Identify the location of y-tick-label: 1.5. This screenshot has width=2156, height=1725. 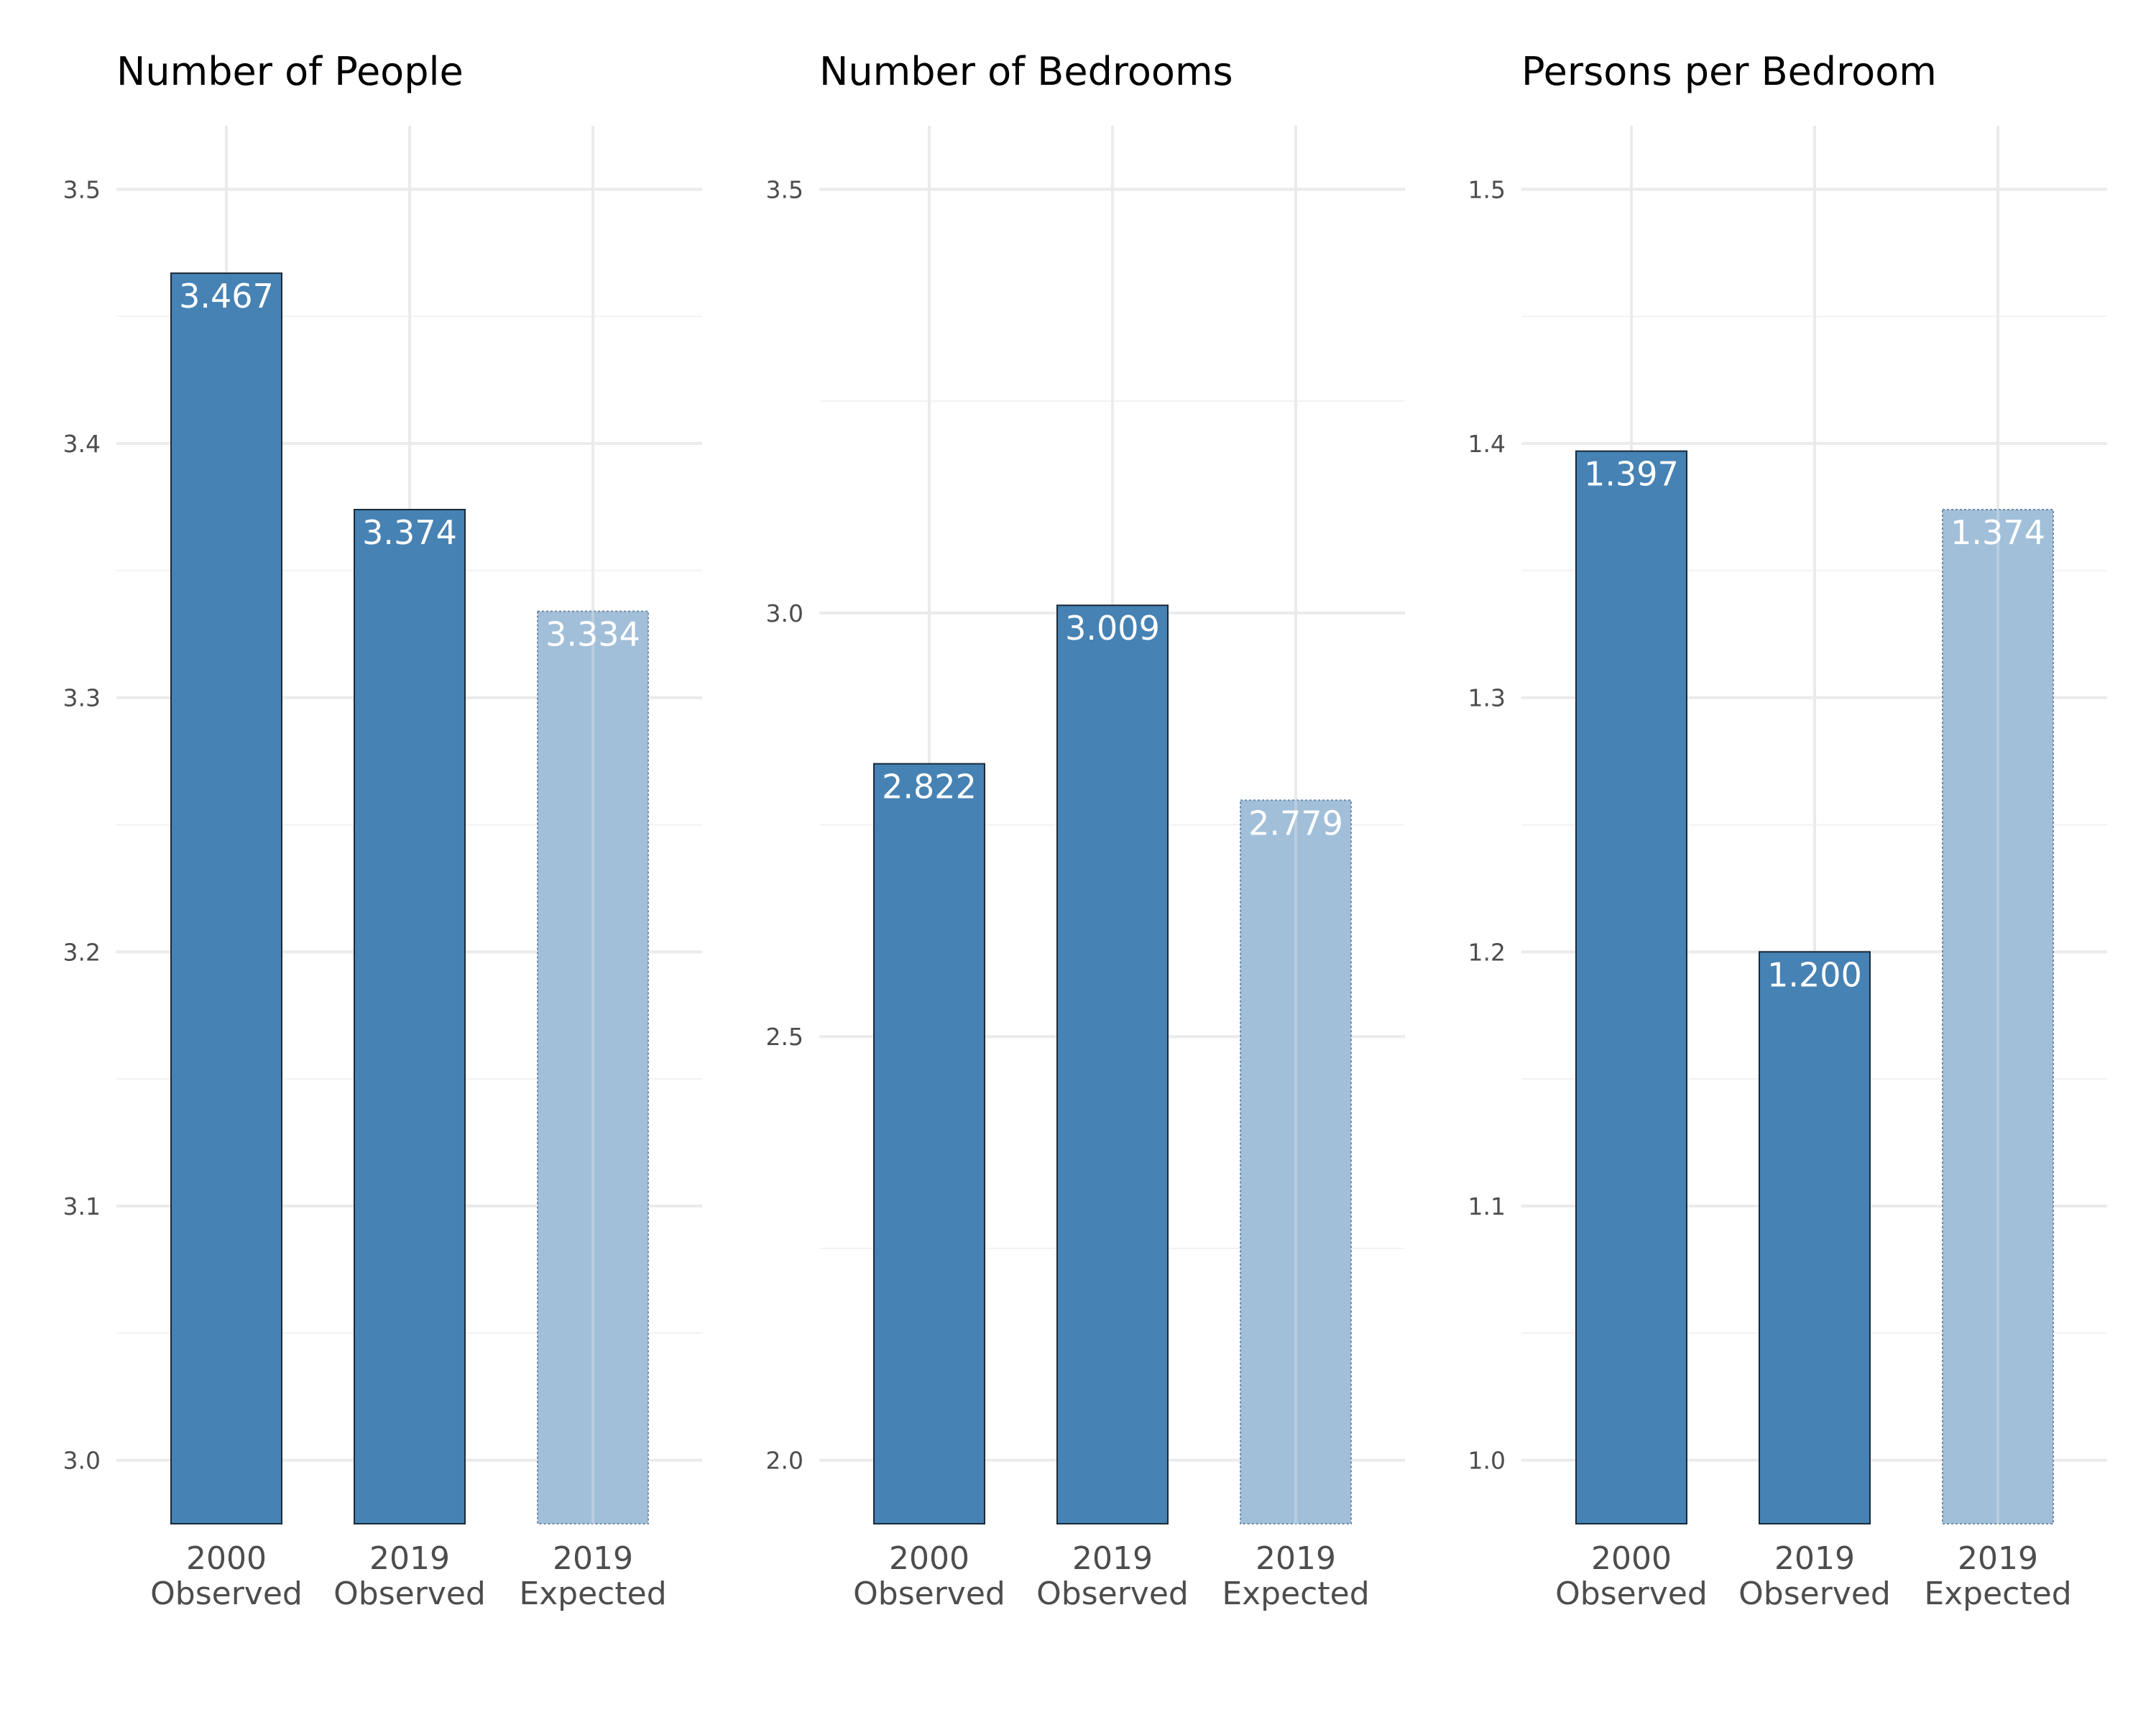
(1487, 189).